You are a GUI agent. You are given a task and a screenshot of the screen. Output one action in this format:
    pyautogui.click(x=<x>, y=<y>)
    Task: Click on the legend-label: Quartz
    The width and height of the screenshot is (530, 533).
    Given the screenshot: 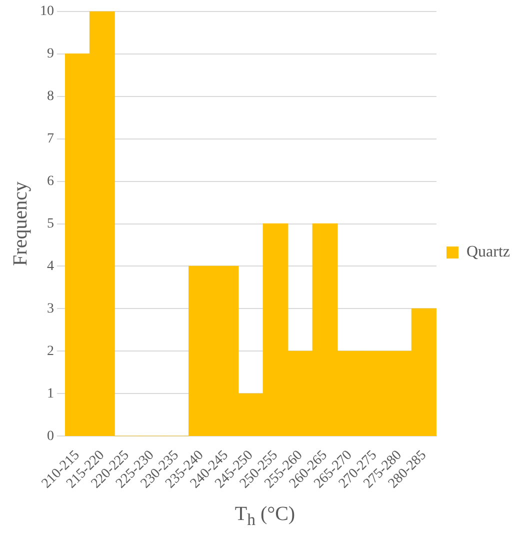 What is the action you would take?
    pyautogui.click(x=488, y=252)
    